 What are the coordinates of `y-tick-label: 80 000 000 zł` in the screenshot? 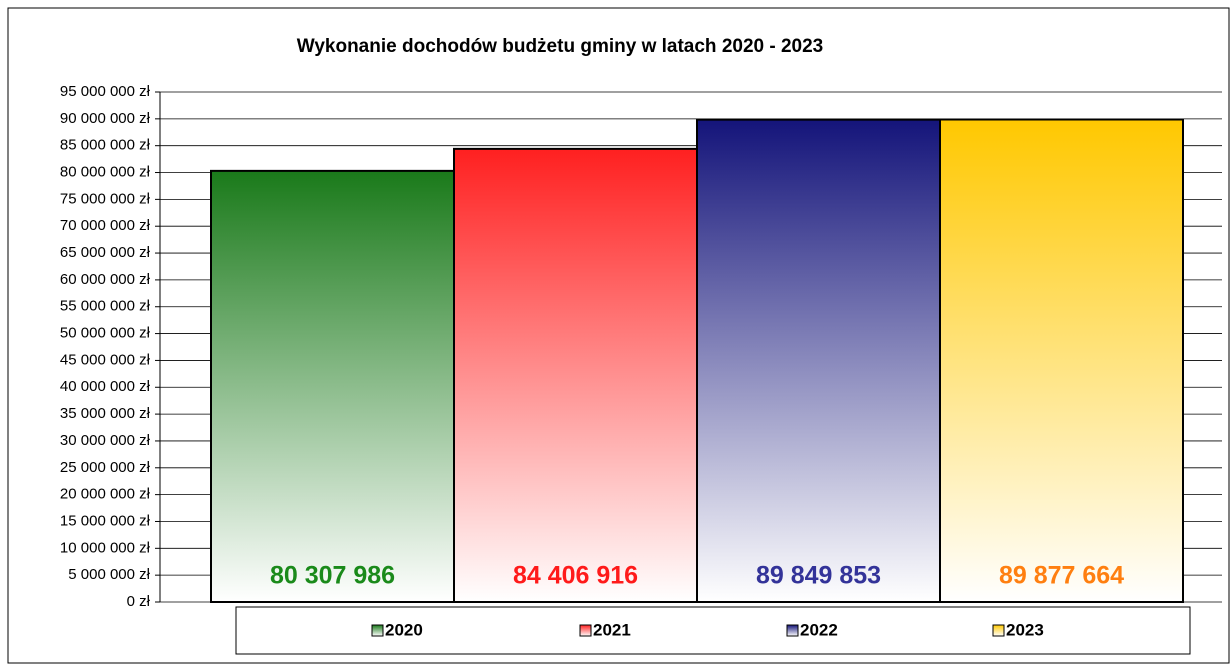 It's located at (105, 171).